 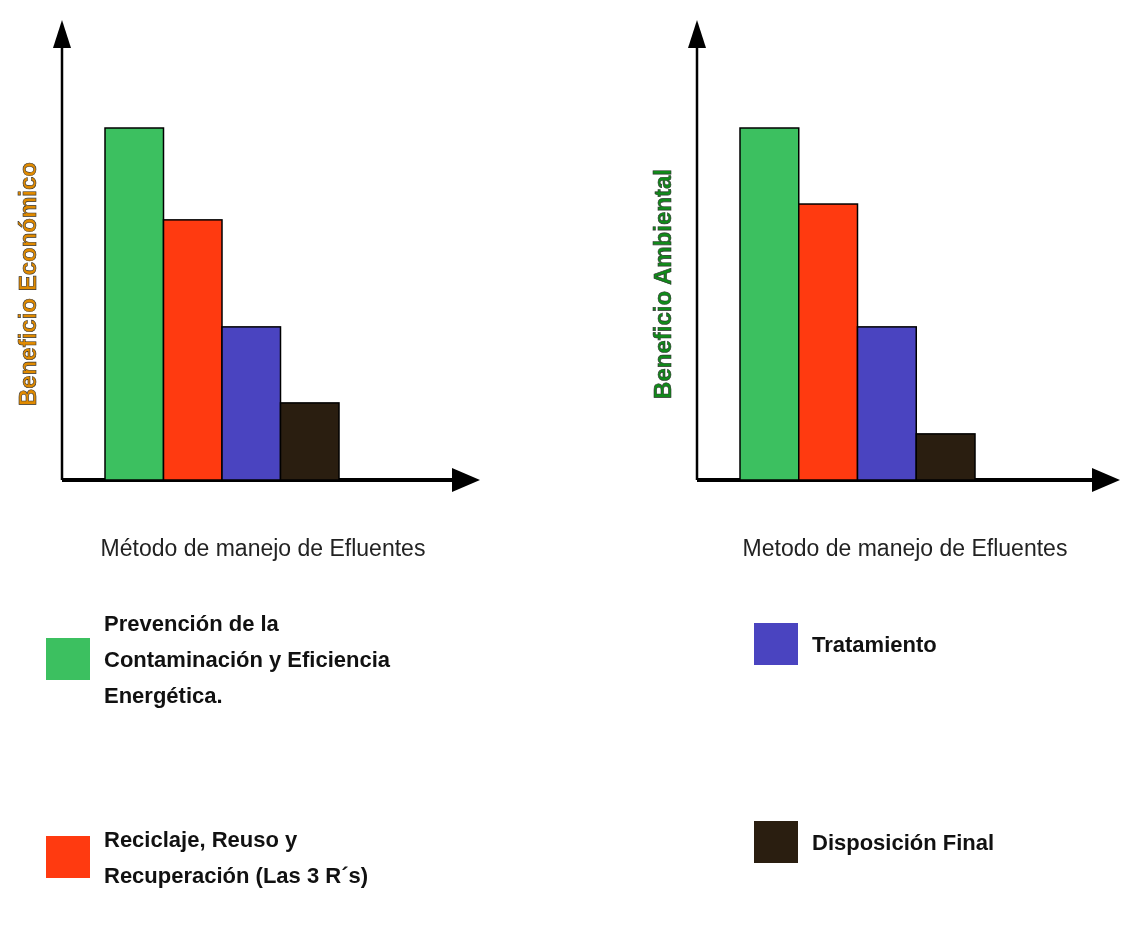 I want to click on y-axis-title: Beneficio Económico, so click(x=27, y=284).